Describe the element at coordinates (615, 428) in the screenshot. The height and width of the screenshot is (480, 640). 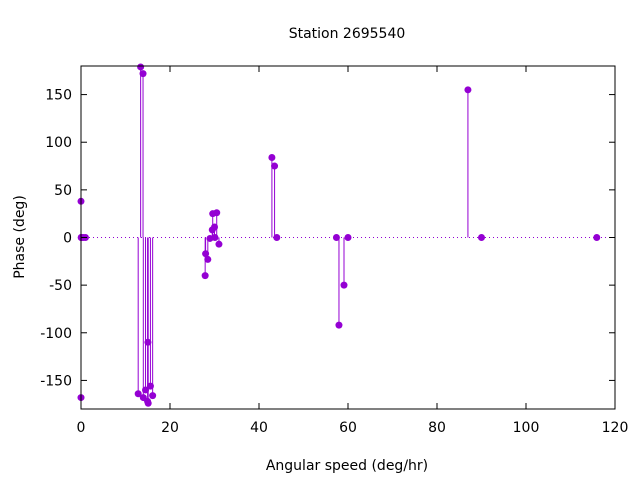
I see `x-tick-label-120: 120` at that location.